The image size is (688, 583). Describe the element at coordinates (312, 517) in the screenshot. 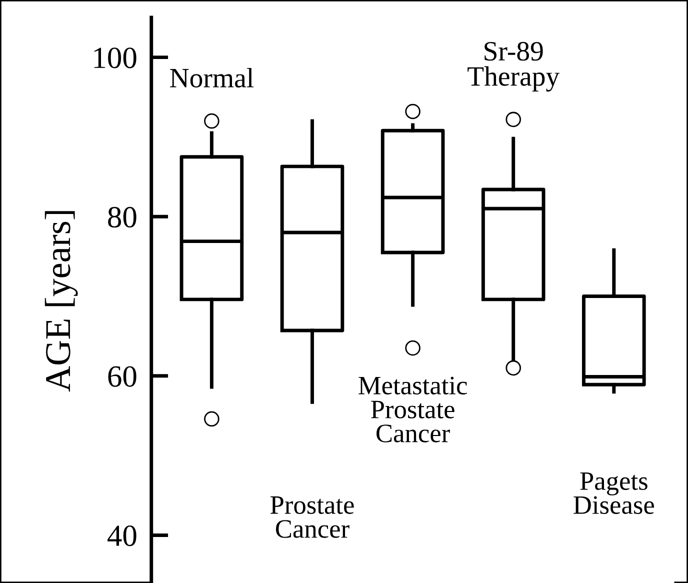

I see `x-tick-label: Prostate Cancer` at that location.